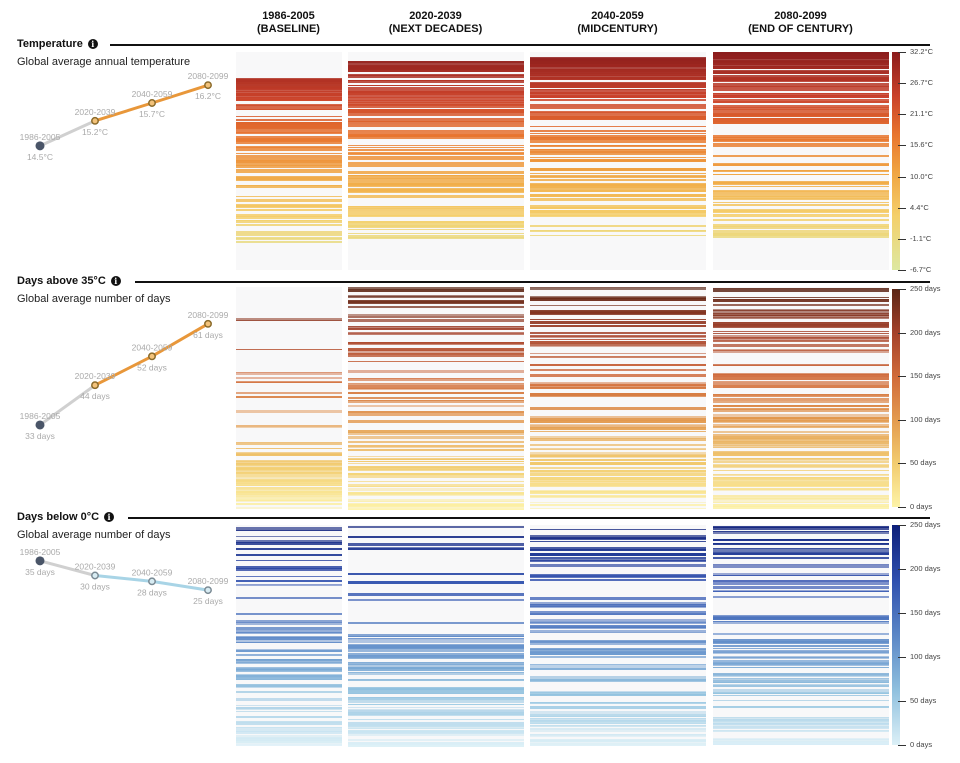  I want to click on heatmap-panel-baseline, so click(289, 636).